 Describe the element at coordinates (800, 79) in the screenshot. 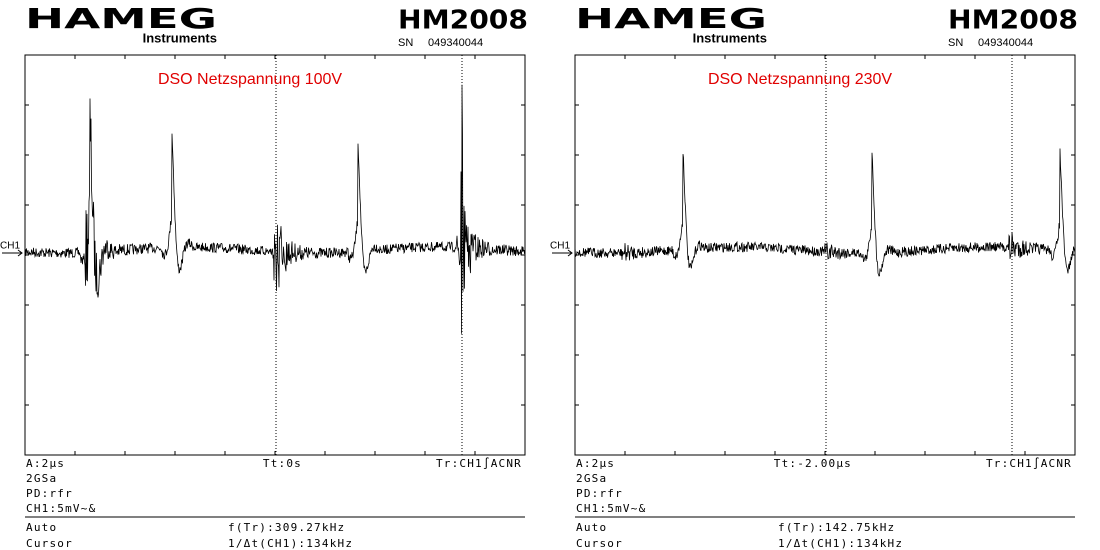

I see `capture-title: DSO Netzspannung 230V` at that location.